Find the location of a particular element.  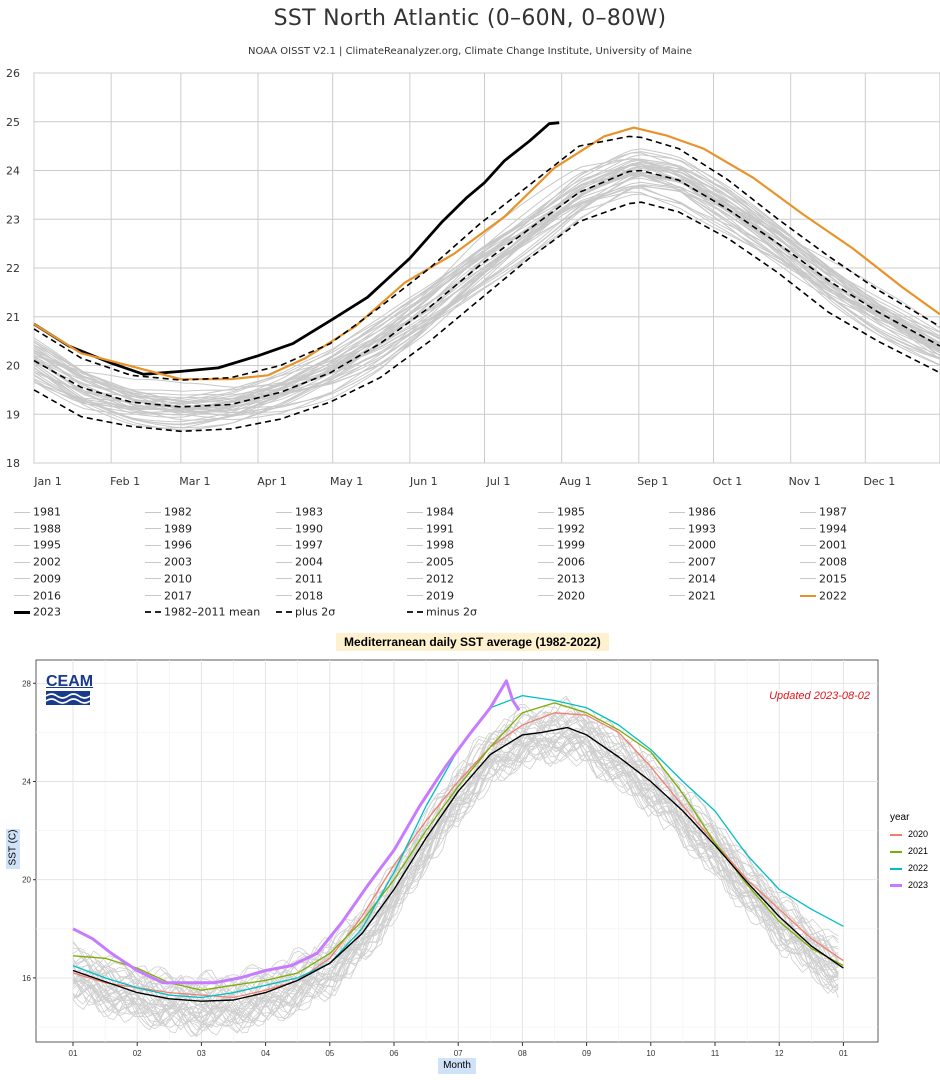

legend-label: 1983 is located at coordinates (309, 512).